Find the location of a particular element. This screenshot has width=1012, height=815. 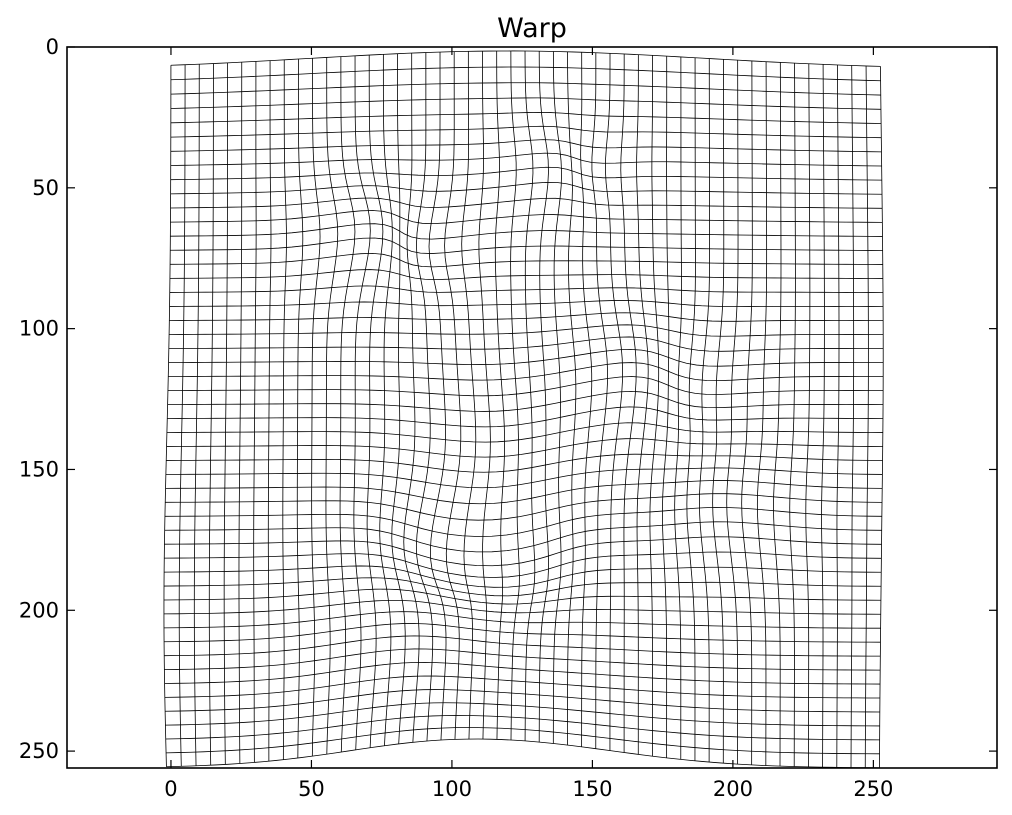

x-tick-label: 150 is located at coordinates (592, 789).